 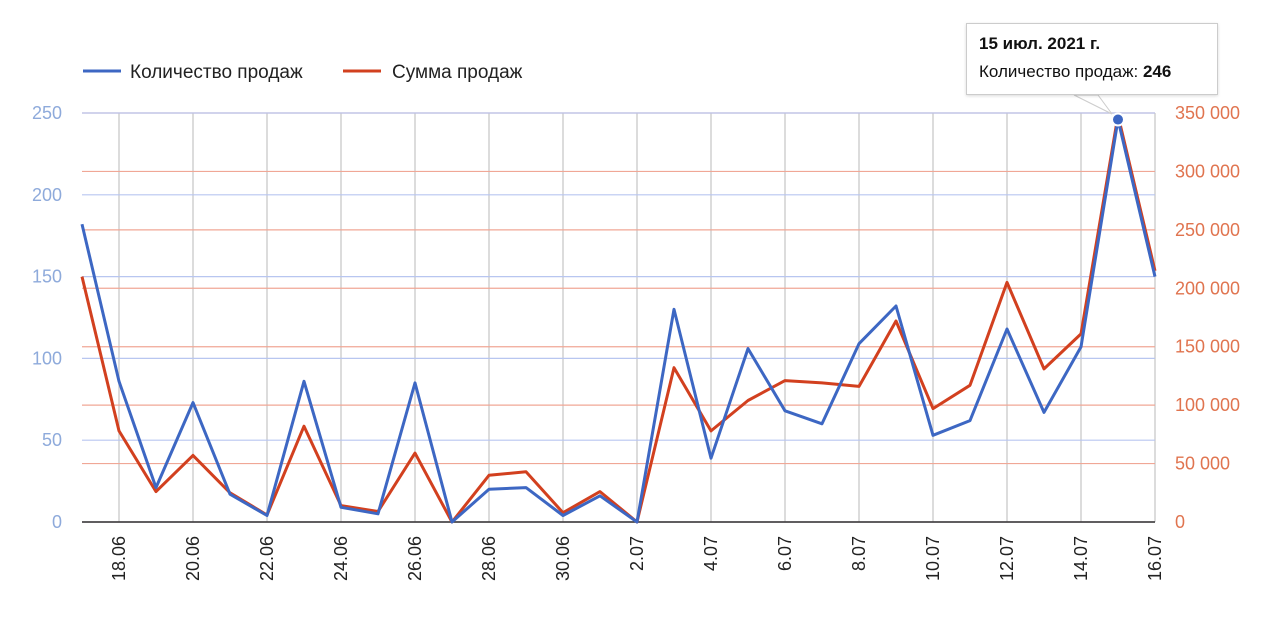 What do you see at coordinates (1157, 71) in the screenshot?
I see `tooltip-value: 246` at bounding box center [1157, 71].